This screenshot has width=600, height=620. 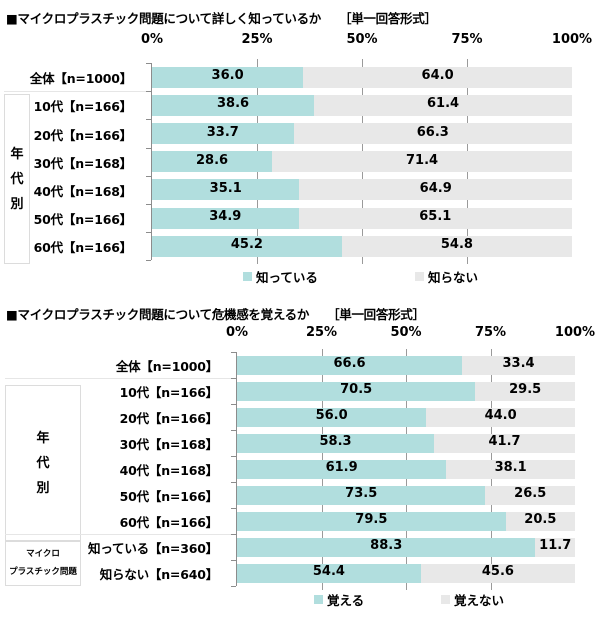 I want to click on data-label: 64.0, so click(x=437, y=76).